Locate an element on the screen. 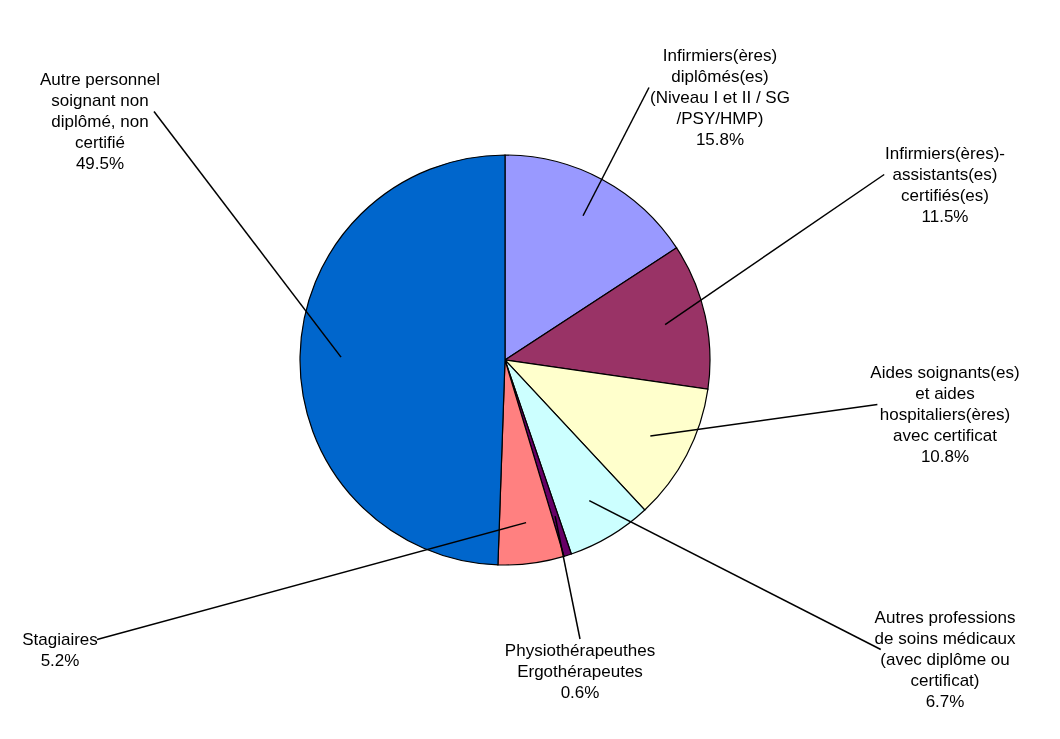 The image size is (1060, 739). data-label: 11.5% is located at coordinates (945, 216).